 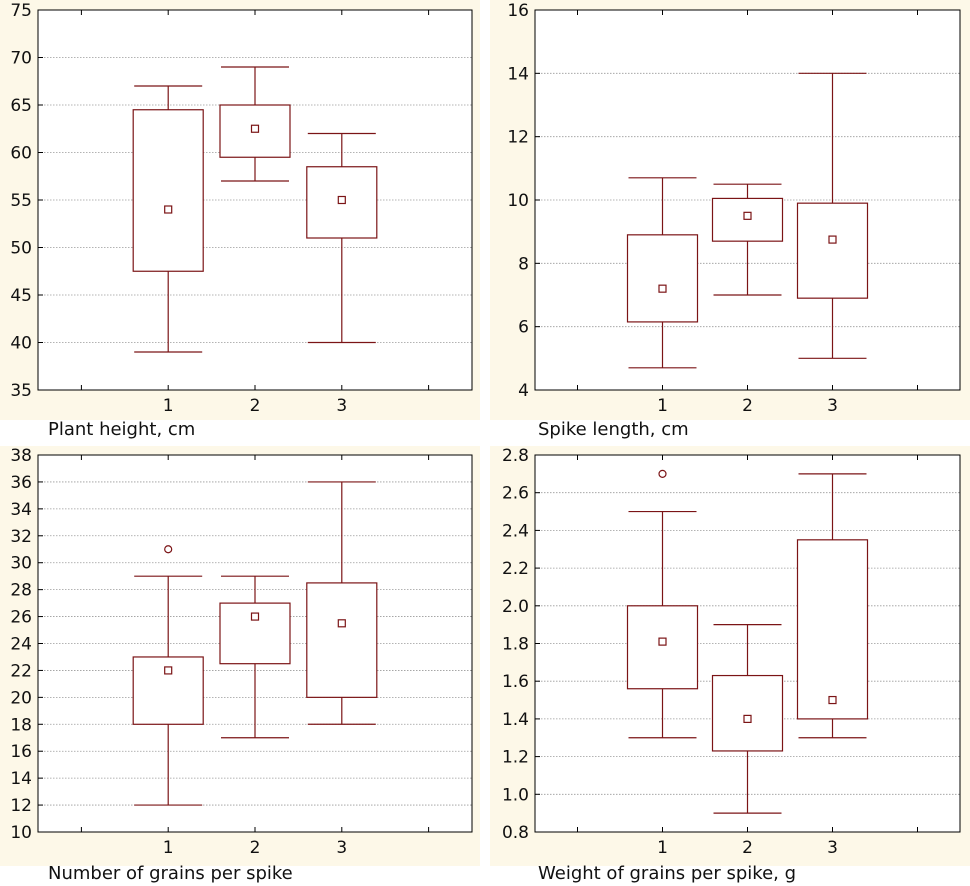 What do you see at coordinates (21, 344) in the screenshot?
I see `y-tick-label: 40` at bounding box center [21, 344].